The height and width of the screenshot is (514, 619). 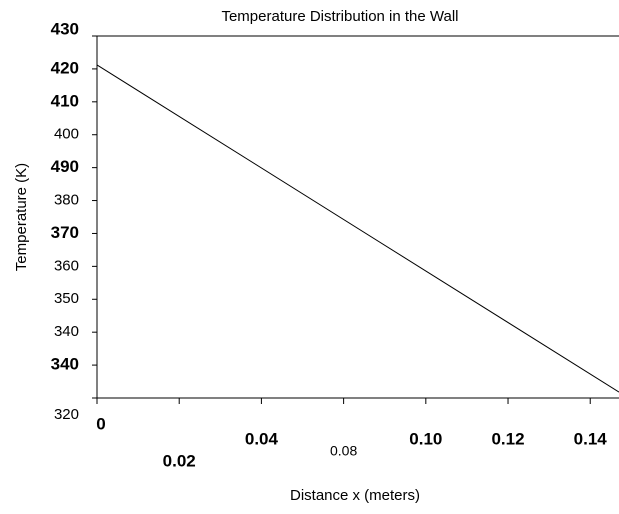 I want to click on x-tick-label: 0.12, so click(x=507, y=438).